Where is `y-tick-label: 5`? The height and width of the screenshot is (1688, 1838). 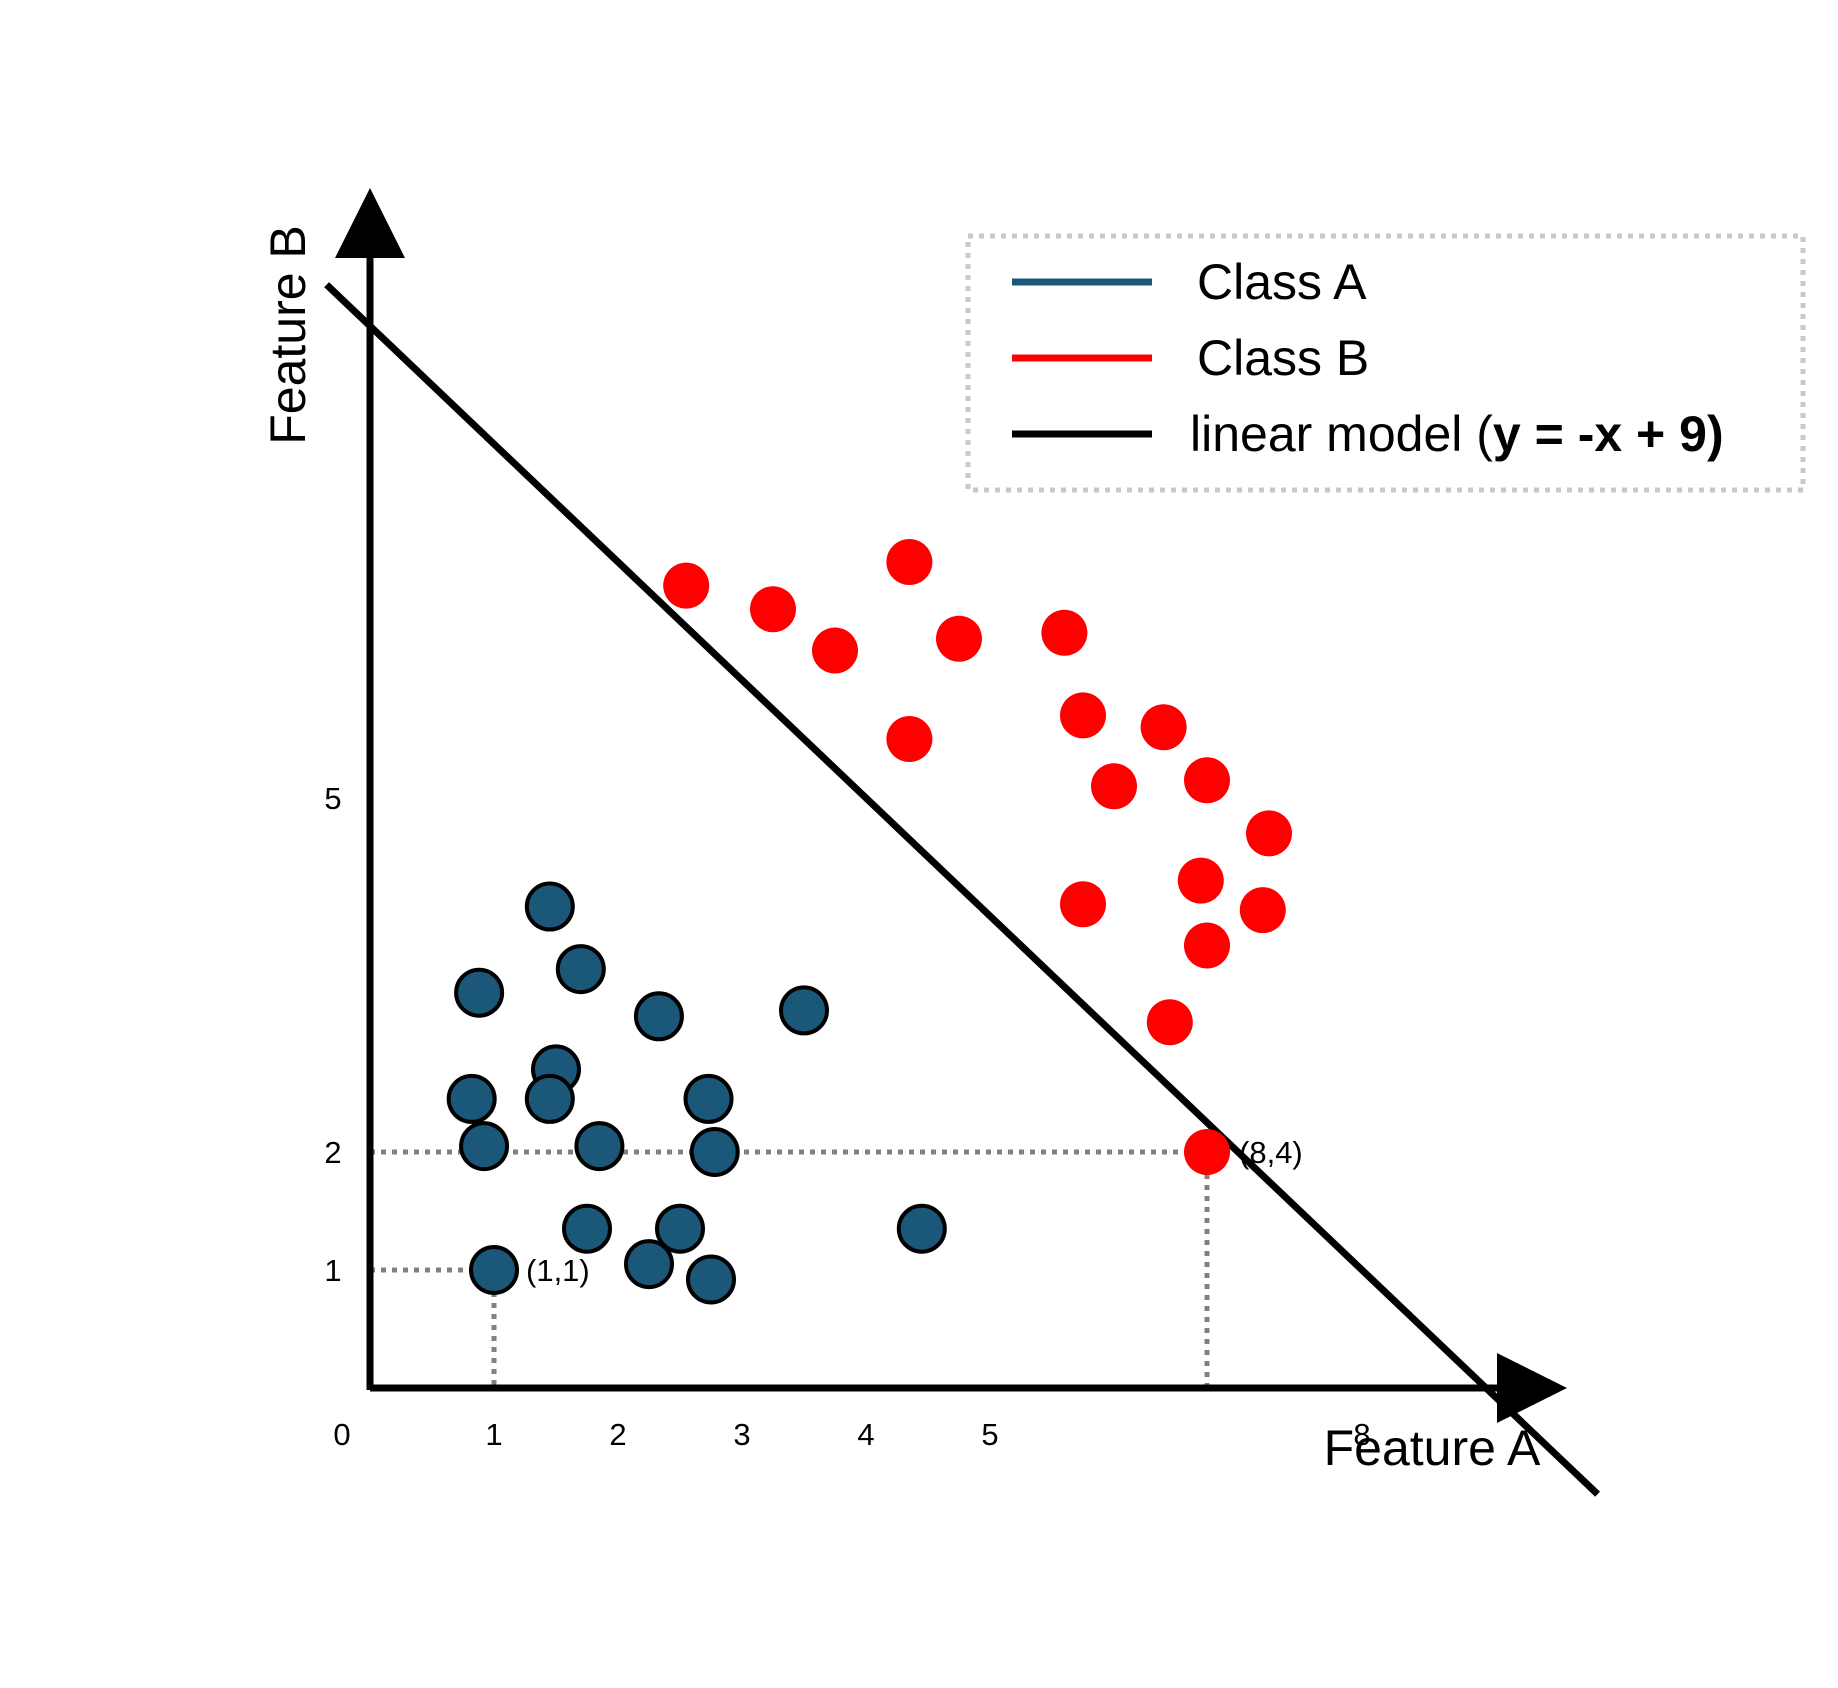 y-tick-label: 5 is located at coordinates (332, 798).